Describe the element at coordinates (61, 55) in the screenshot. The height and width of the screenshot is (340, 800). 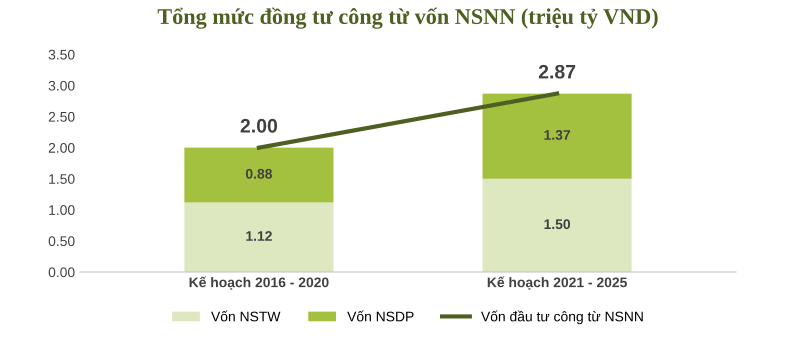
I see `y-tick-label: 3.50` at that location.